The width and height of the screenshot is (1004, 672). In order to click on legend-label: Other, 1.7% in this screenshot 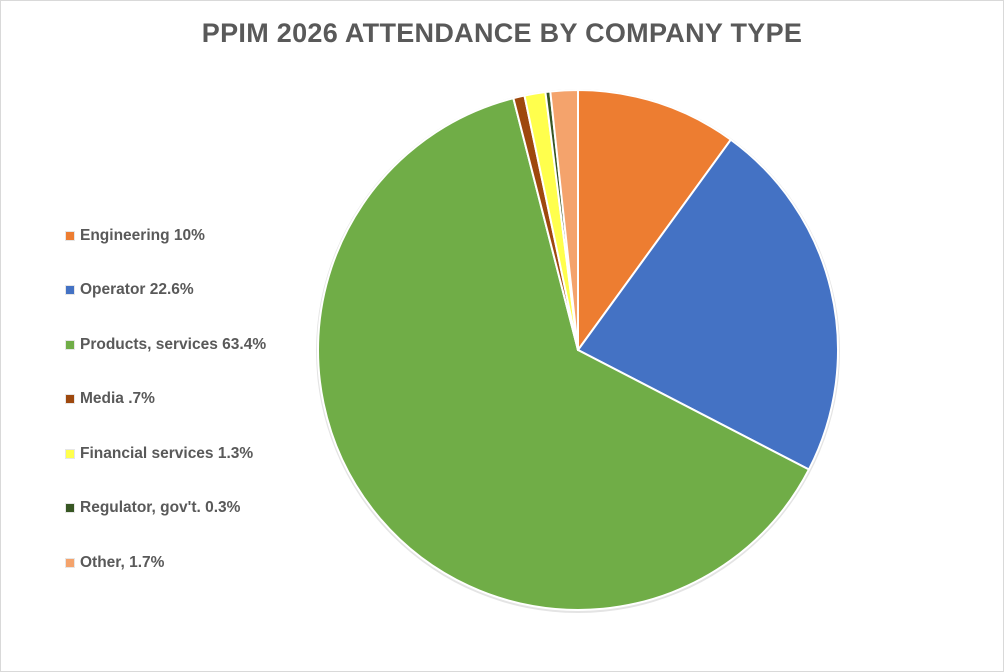, I will do `click(122, 562)`.